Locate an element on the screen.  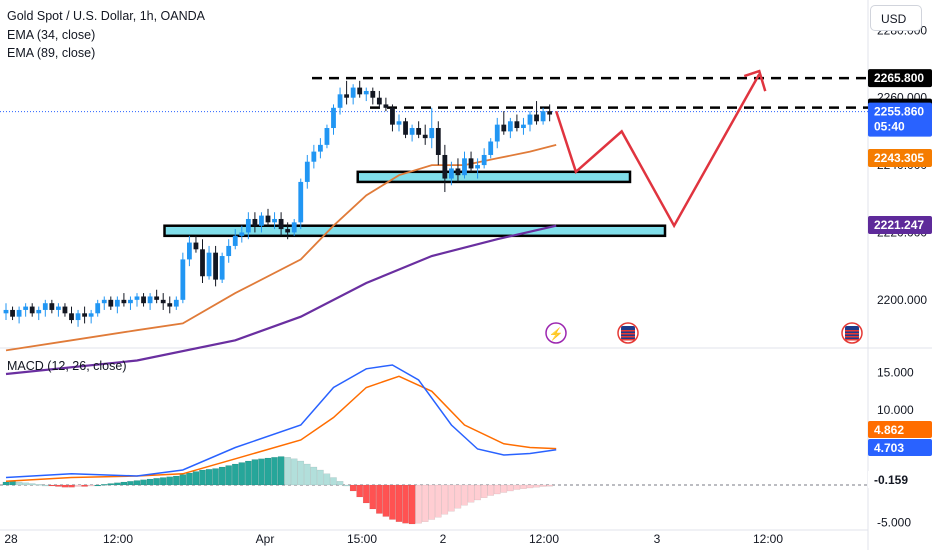
svg-text: 2221.247 is located at coordinates (899, 225).